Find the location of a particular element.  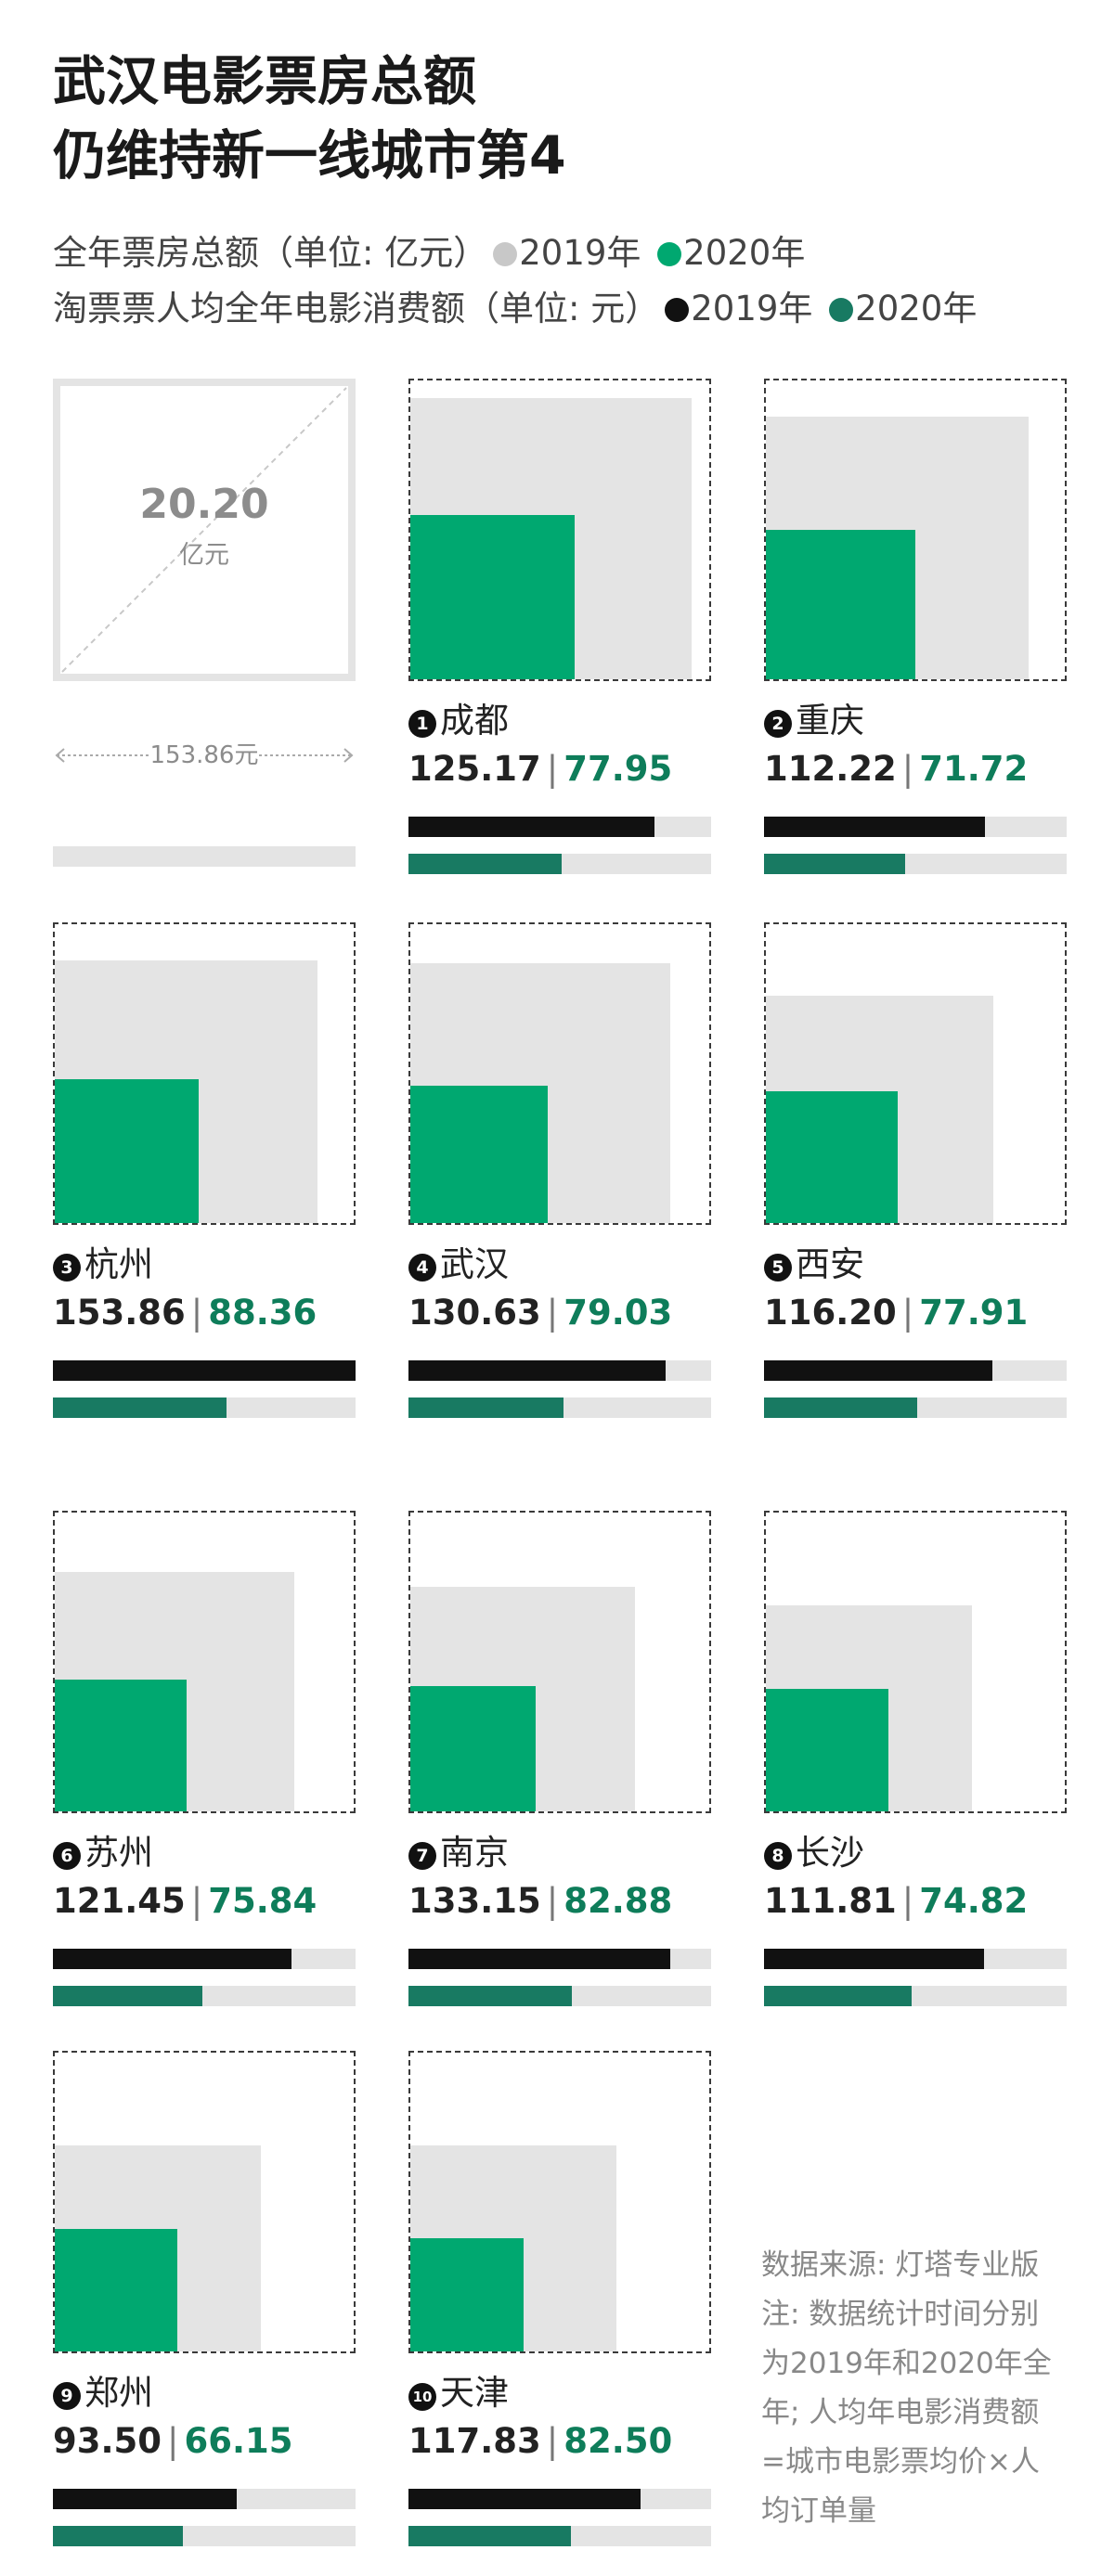

reference-dimension: 153.86元 is located at coordinates (204, 755).